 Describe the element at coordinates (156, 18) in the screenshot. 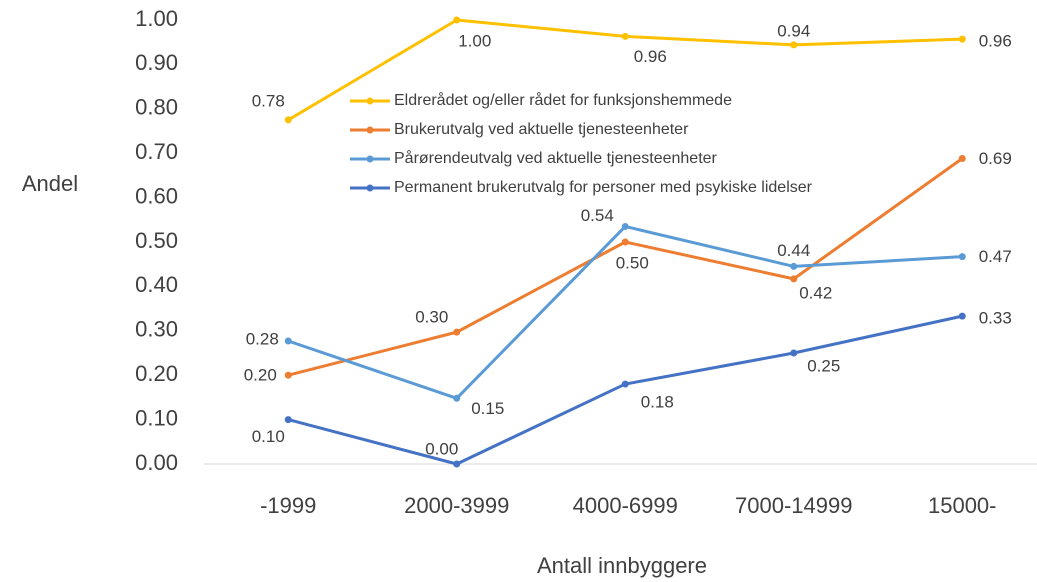

I see `y-tick-label: 1.00` at that location.